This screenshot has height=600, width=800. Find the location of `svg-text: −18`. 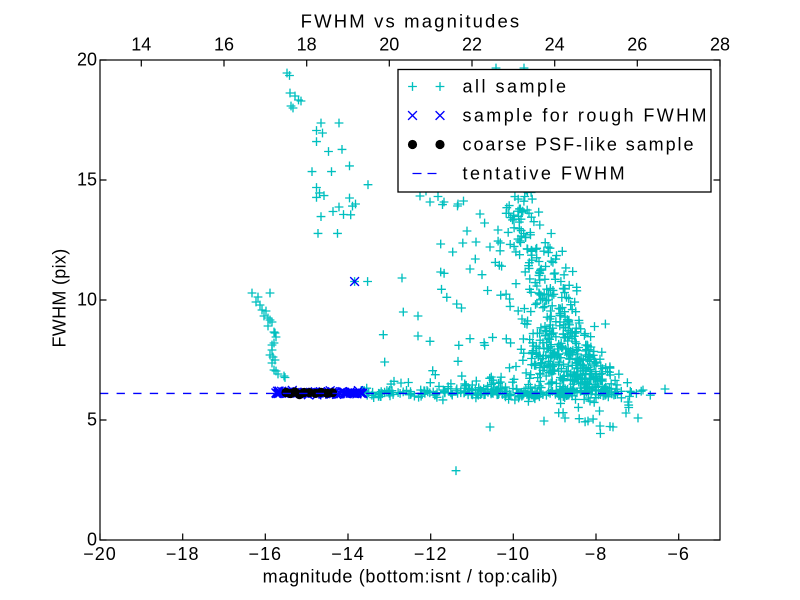

svg-text: −18 is located at coordinates (183, 554).